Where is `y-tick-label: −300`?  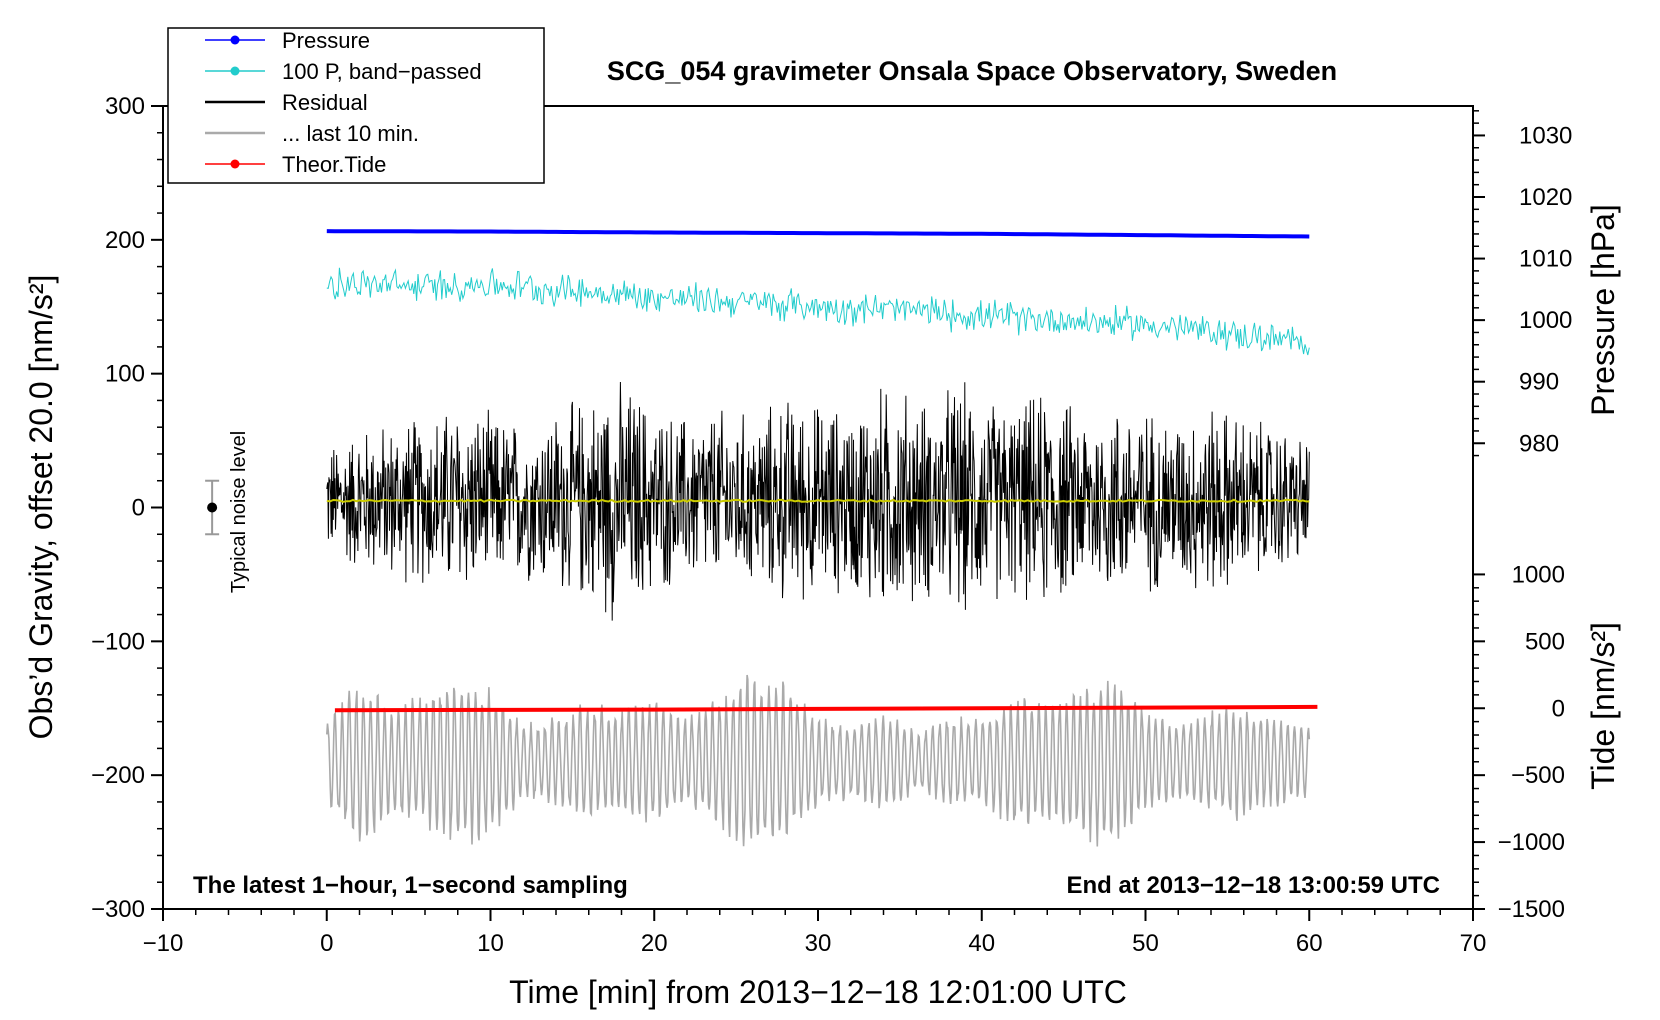
y-tick-label: −300 is located at coordinates (118, 909).